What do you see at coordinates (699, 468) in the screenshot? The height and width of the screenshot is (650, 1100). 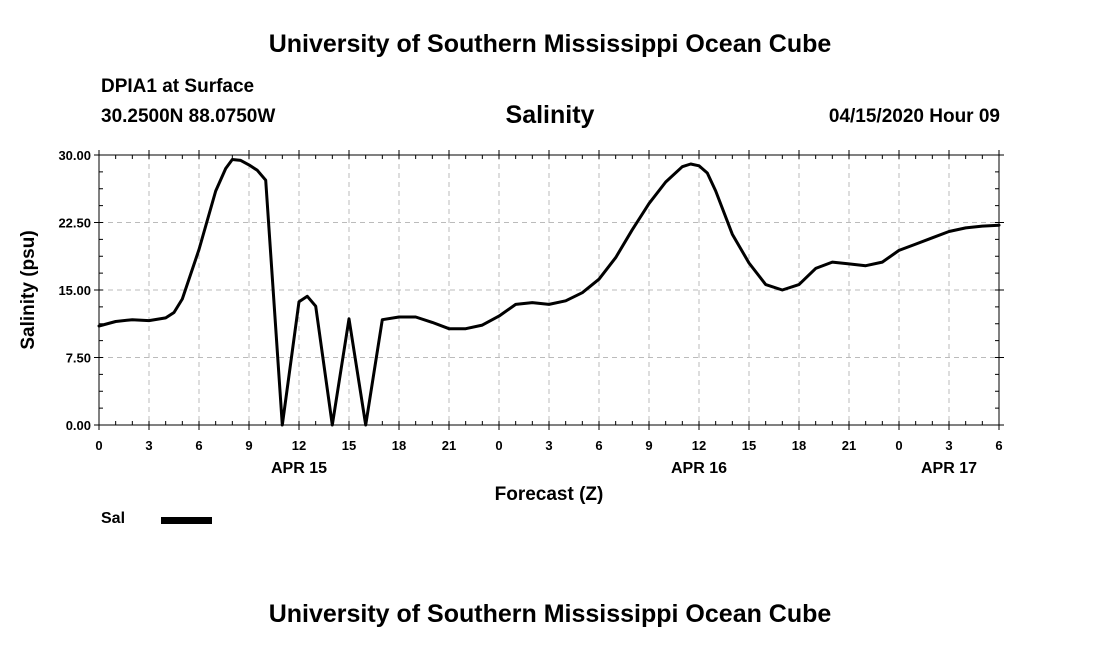 I see `date-label: APR 16` at bounding box center [699, 468].